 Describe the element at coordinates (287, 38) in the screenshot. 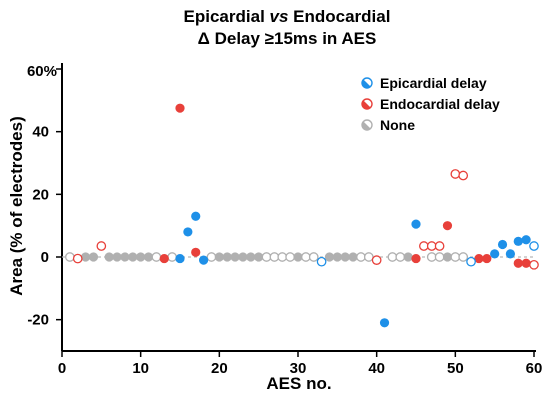

I see `chart-title-line2: Δ Delay ≥15ms in AES` at that location.